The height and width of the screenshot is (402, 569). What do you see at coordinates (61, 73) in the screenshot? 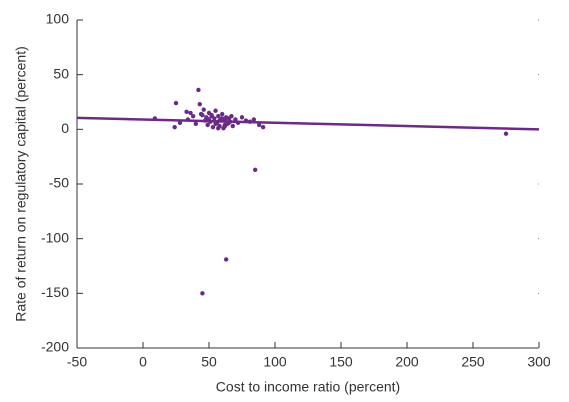
I see `y-tick-label: 50` at bounding box center [61, 73].